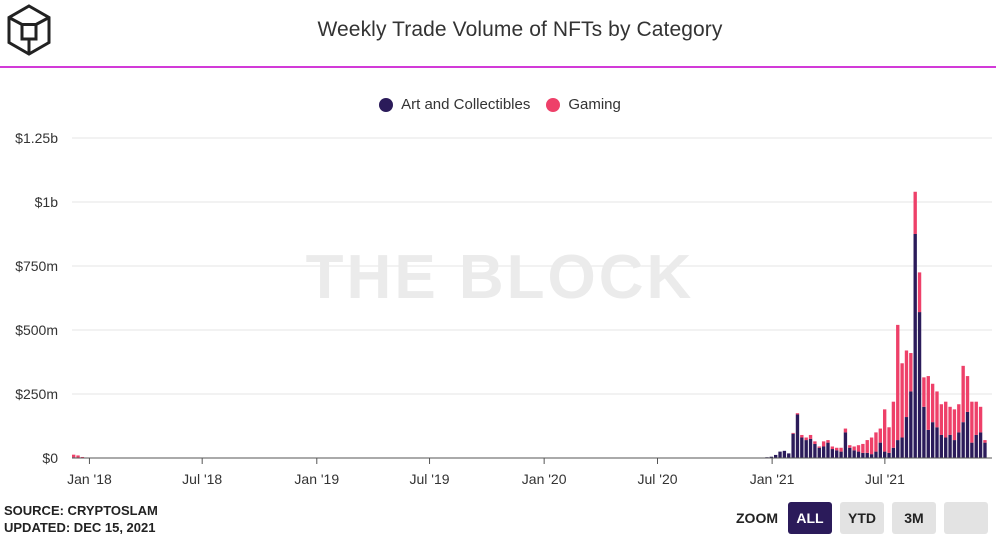 The height and width of the screenshot is (545, 1000). Describe the element at coordinates (966, 518) in the screenshot. I see `zoom-blank-button` at that location.